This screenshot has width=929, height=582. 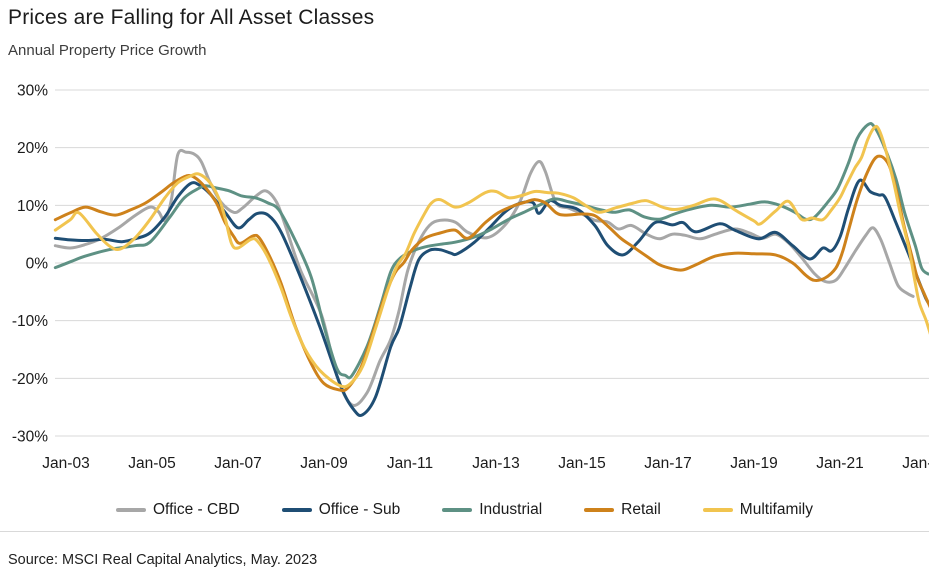 I want to click on legend-label: Office - CBD, so click(x=196, y=509).